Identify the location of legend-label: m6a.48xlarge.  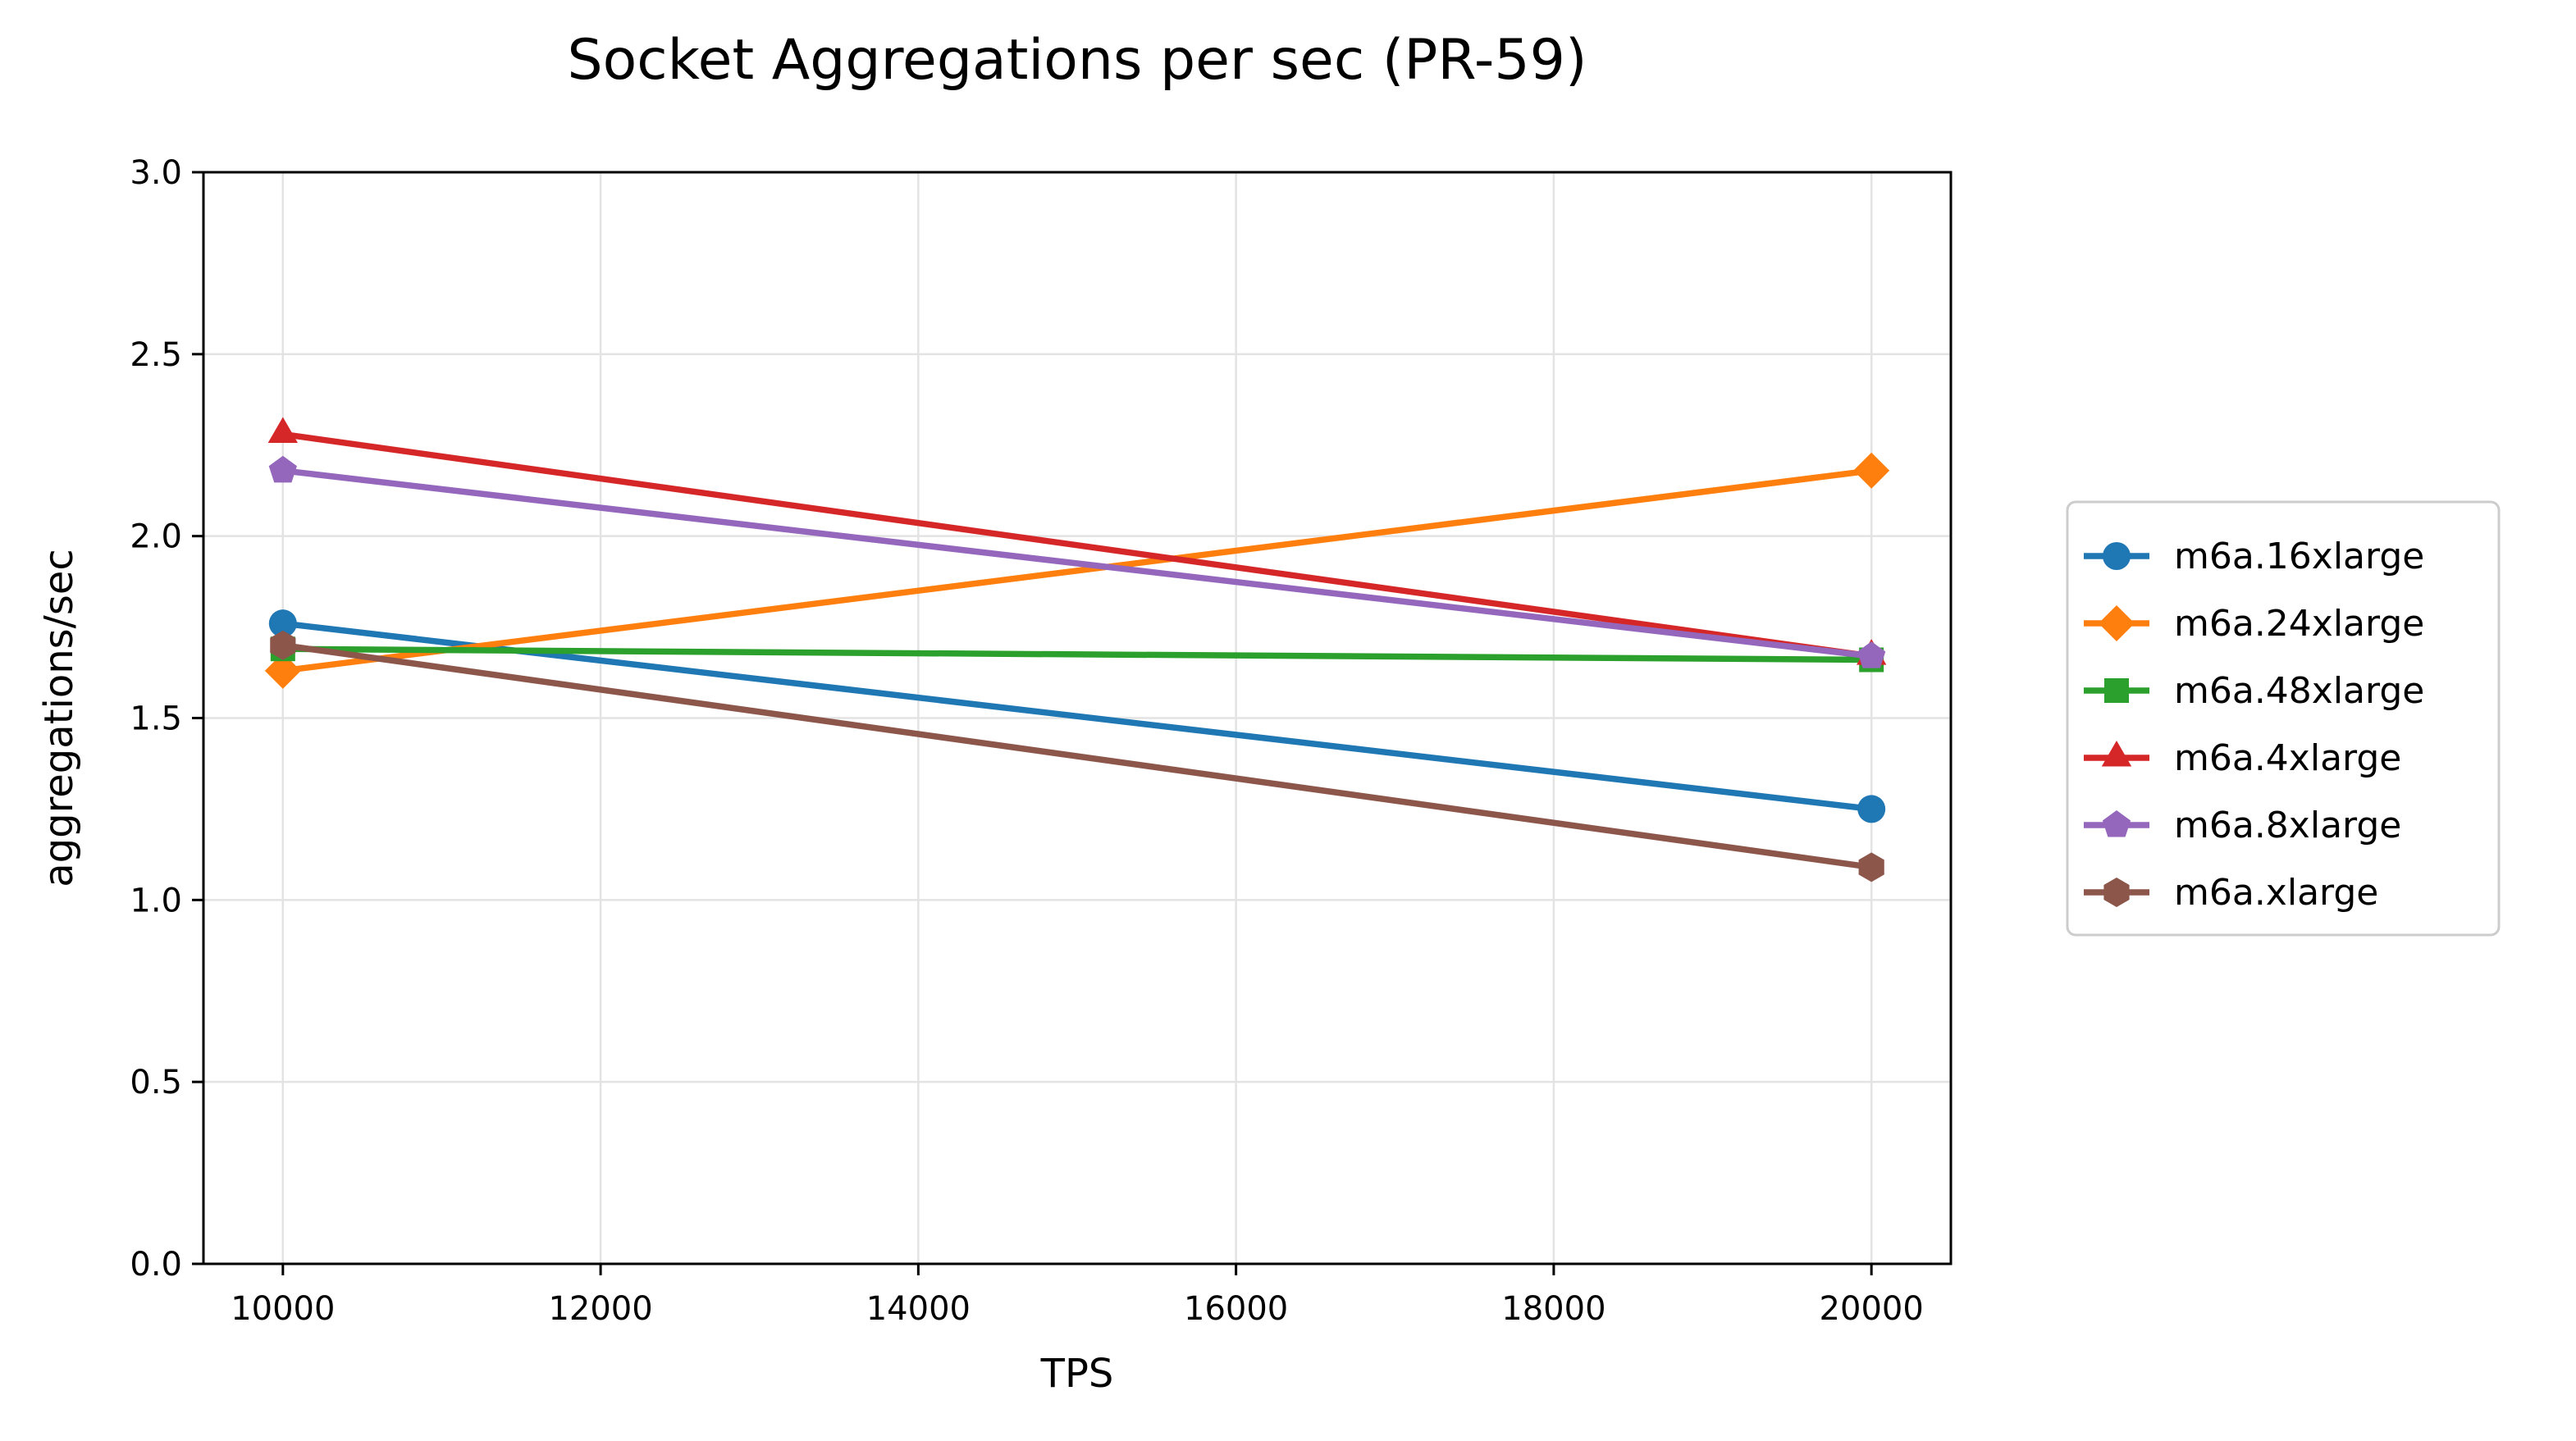
(2299, 691).